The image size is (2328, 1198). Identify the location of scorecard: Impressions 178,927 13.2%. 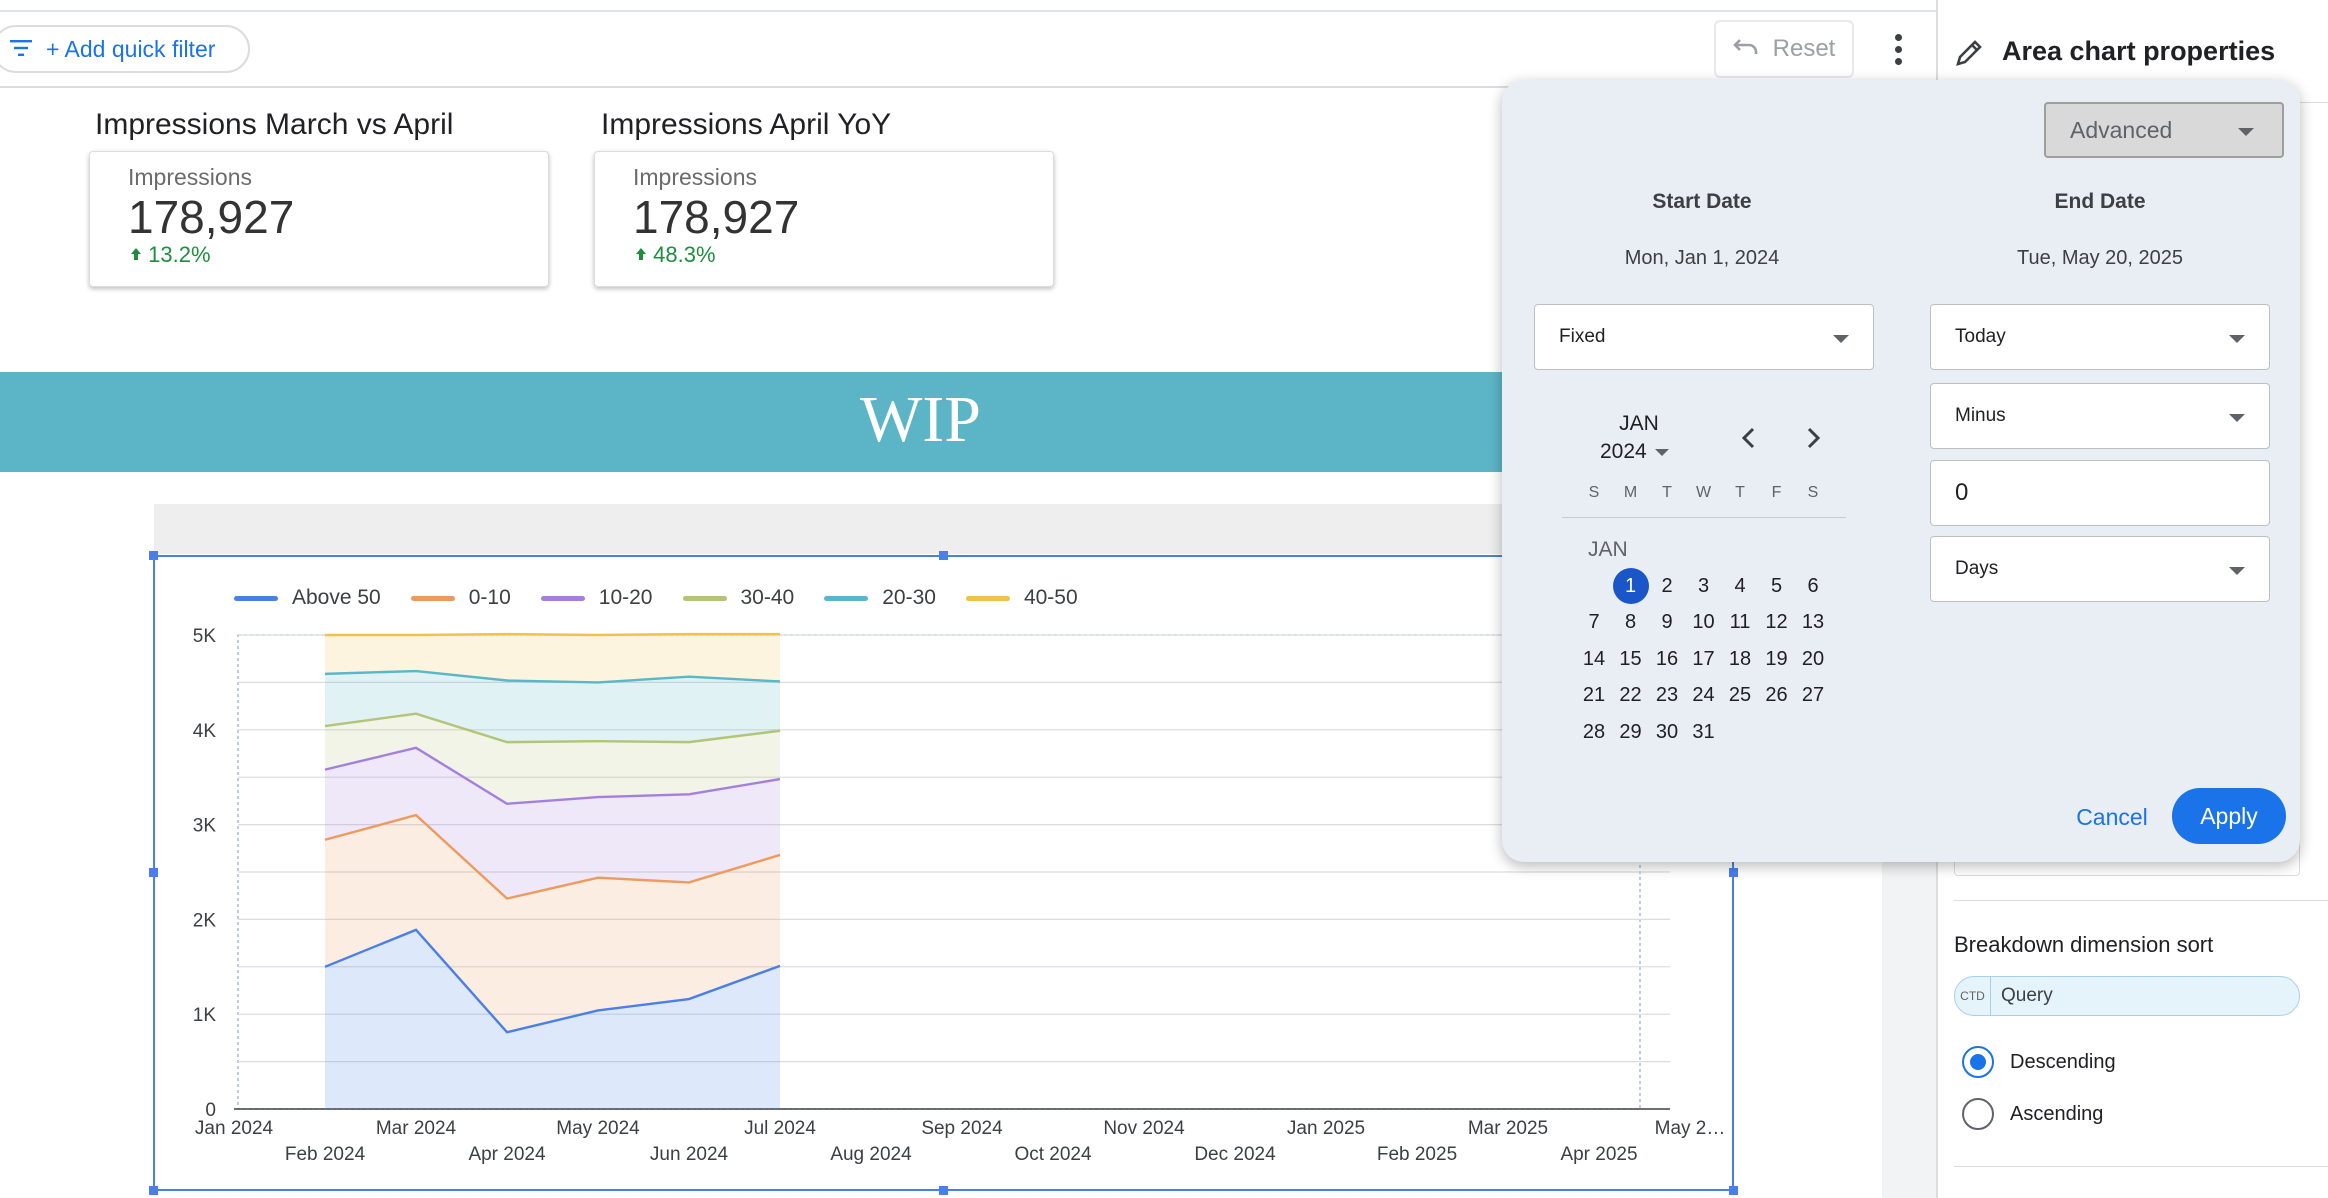
(319, 219).